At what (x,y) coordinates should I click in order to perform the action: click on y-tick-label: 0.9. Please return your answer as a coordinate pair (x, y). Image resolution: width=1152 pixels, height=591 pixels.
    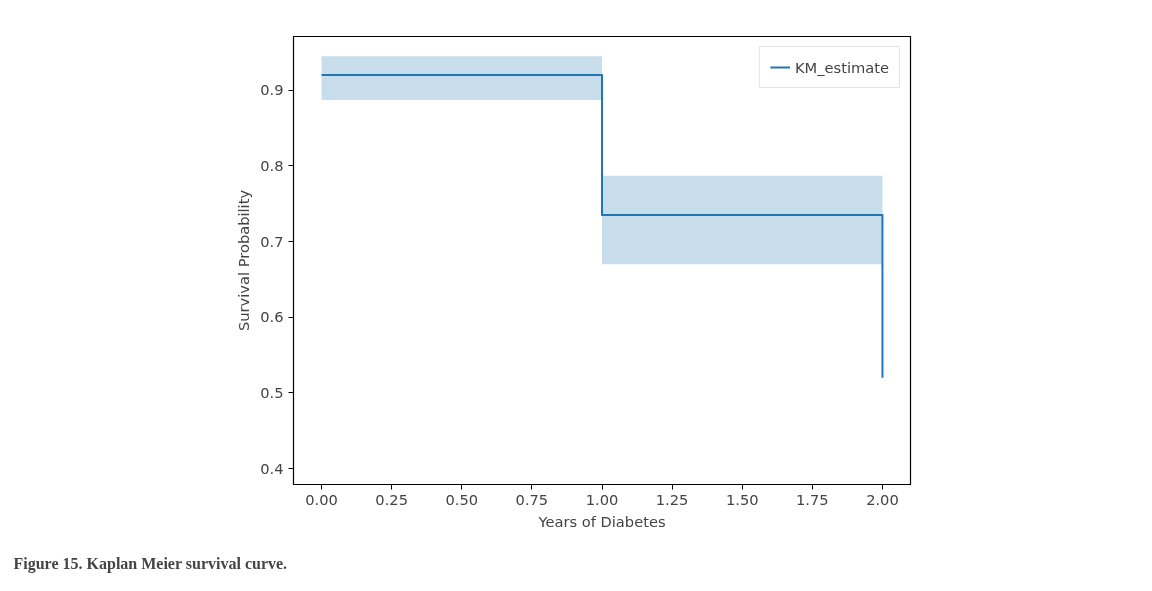
    Looking at the image, I should click on (272, 90).